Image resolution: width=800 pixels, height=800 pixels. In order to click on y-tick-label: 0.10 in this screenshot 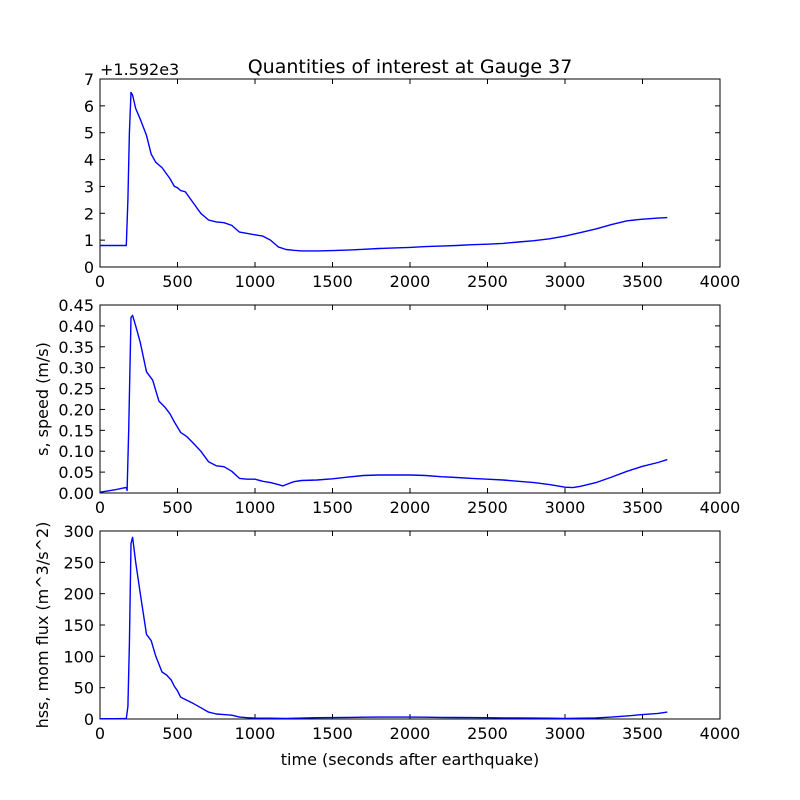, I will do `click(76, 451)`.